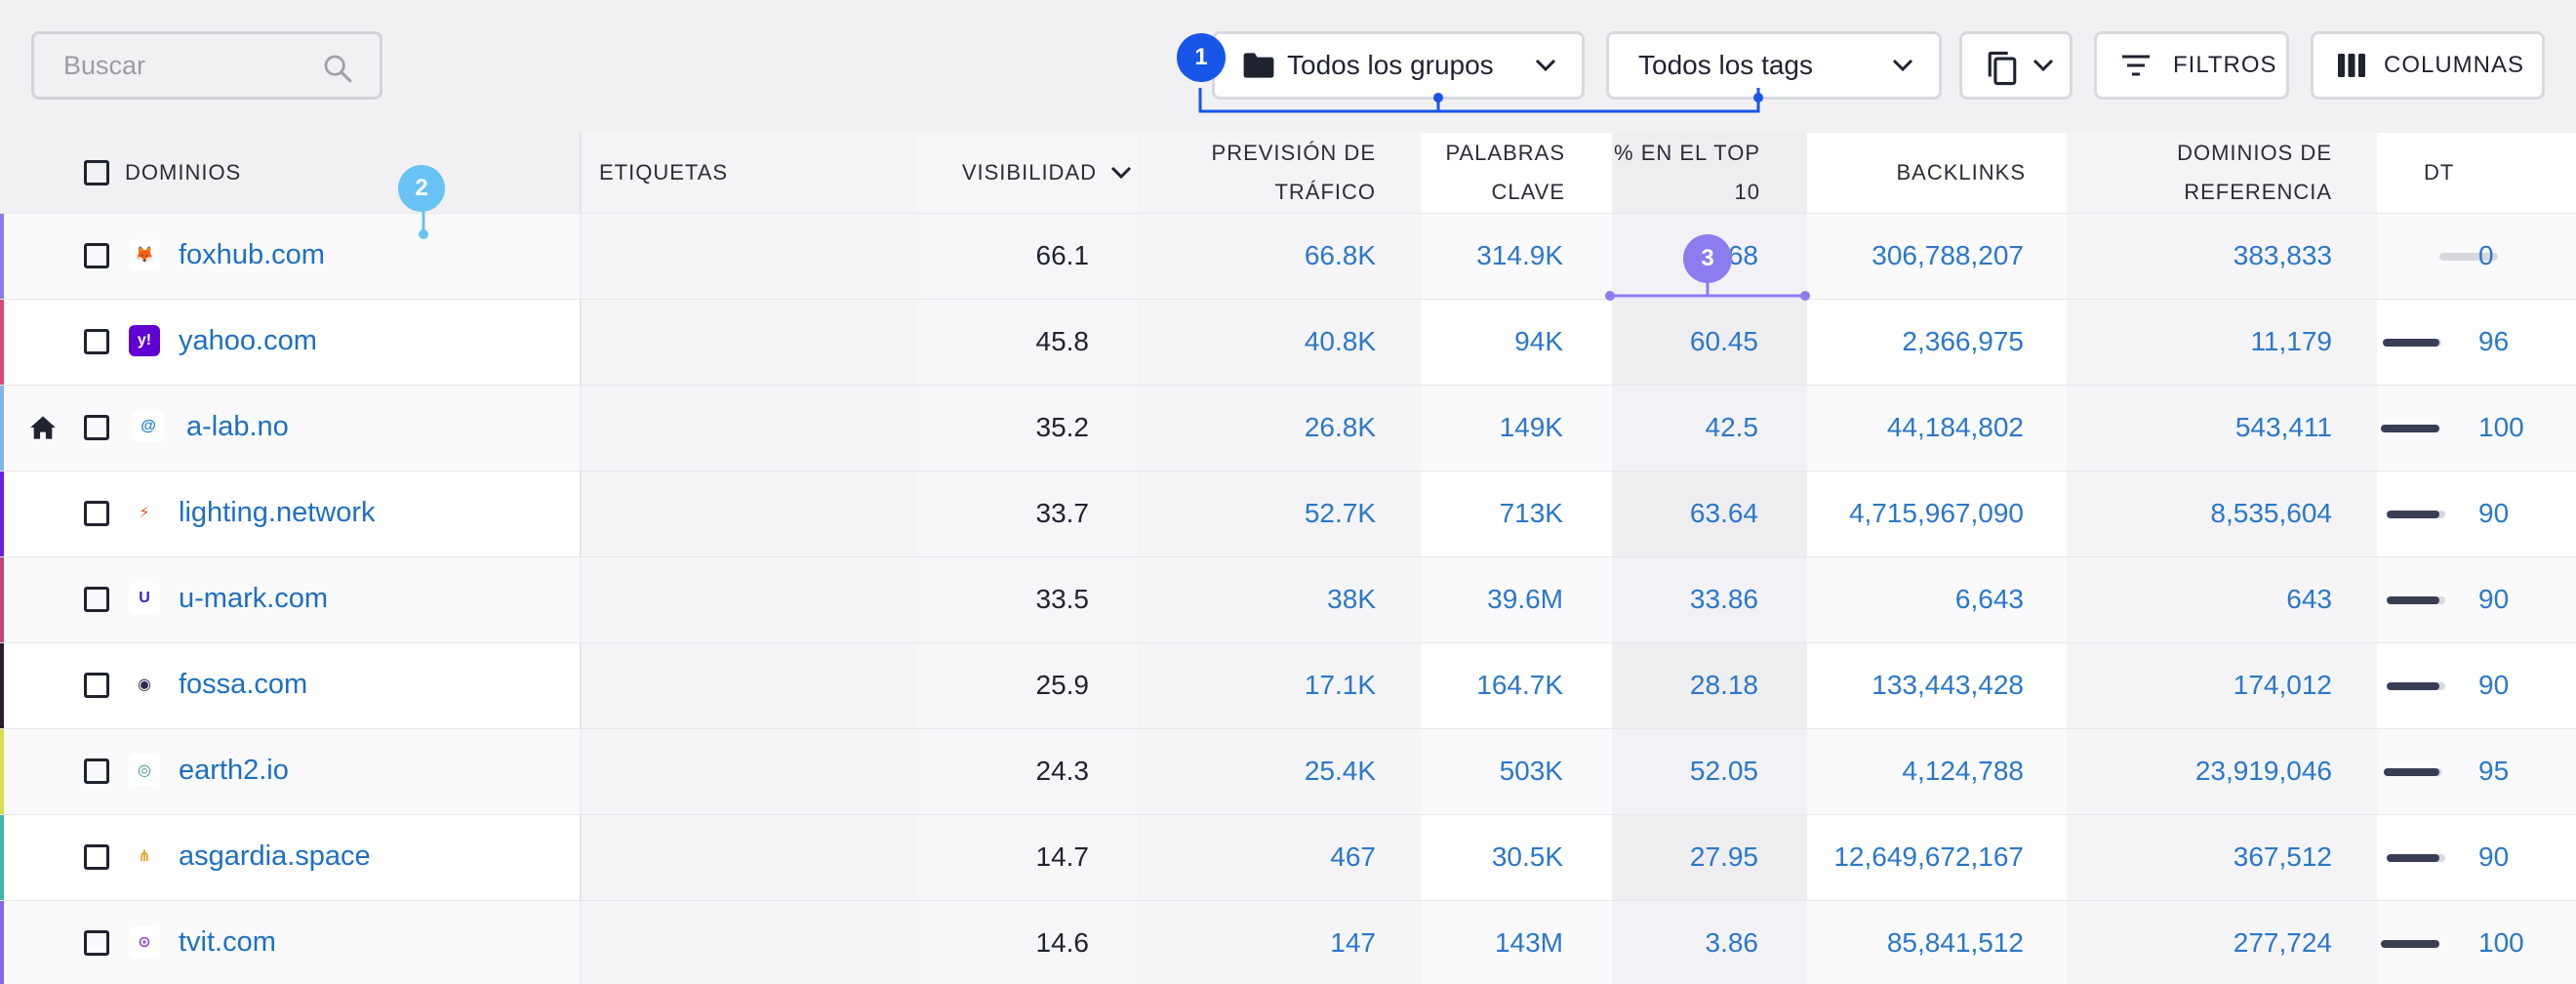 The width and height of the screenshot is (2576, 984). Describe the element at coordinates (1732, 942) in the screenshot. I see `top10-value: 3.86` at that location.